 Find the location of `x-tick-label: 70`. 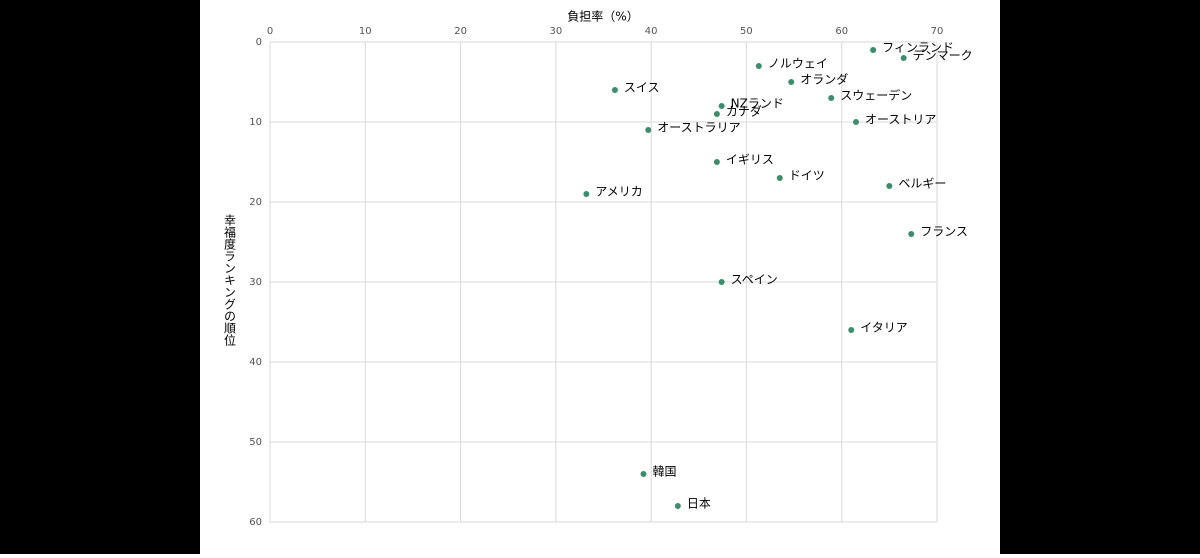

x-tick-label: 70 is located at coordinates (937, 31).